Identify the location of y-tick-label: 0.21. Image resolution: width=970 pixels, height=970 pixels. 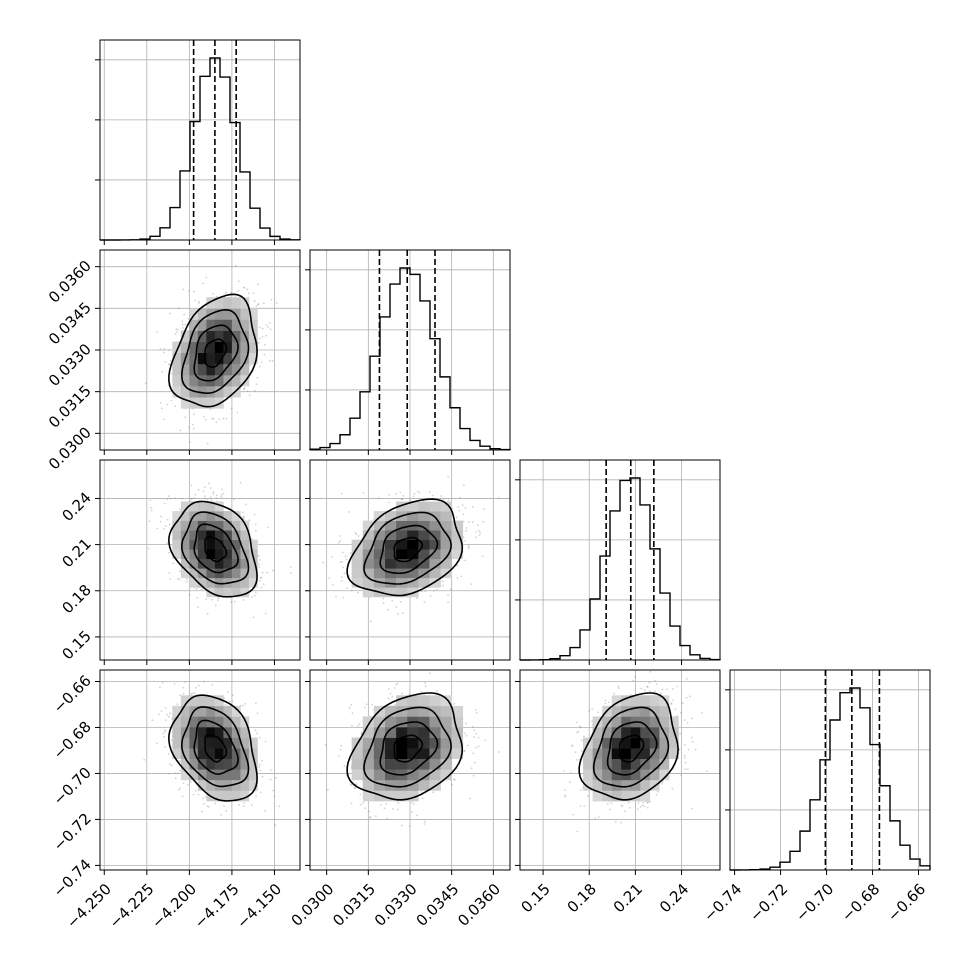
(76, 553).